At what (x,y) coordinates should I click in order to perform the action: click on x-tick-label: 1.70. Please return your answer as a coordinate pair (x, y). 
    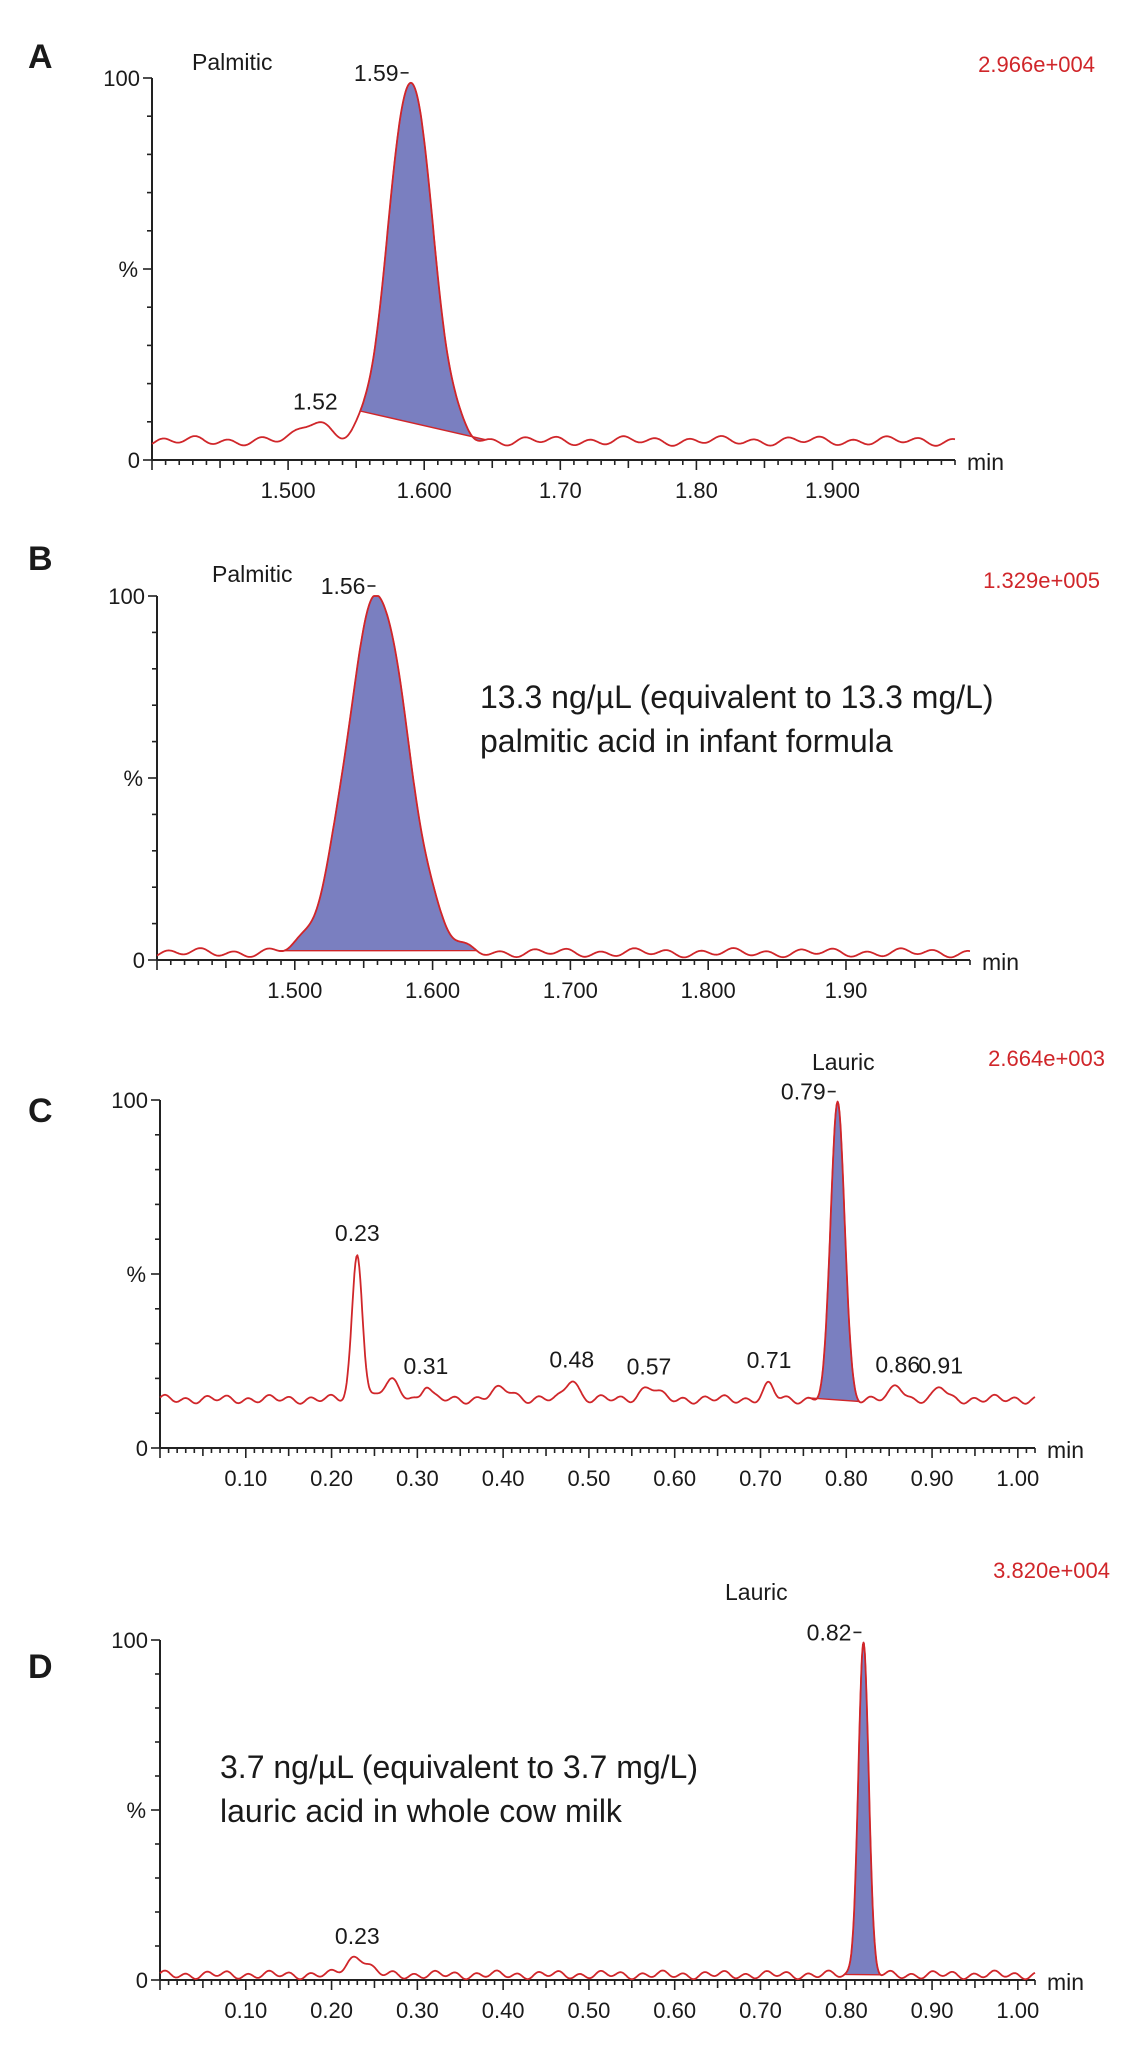
    Looking at the image, I should click on (560, 490).